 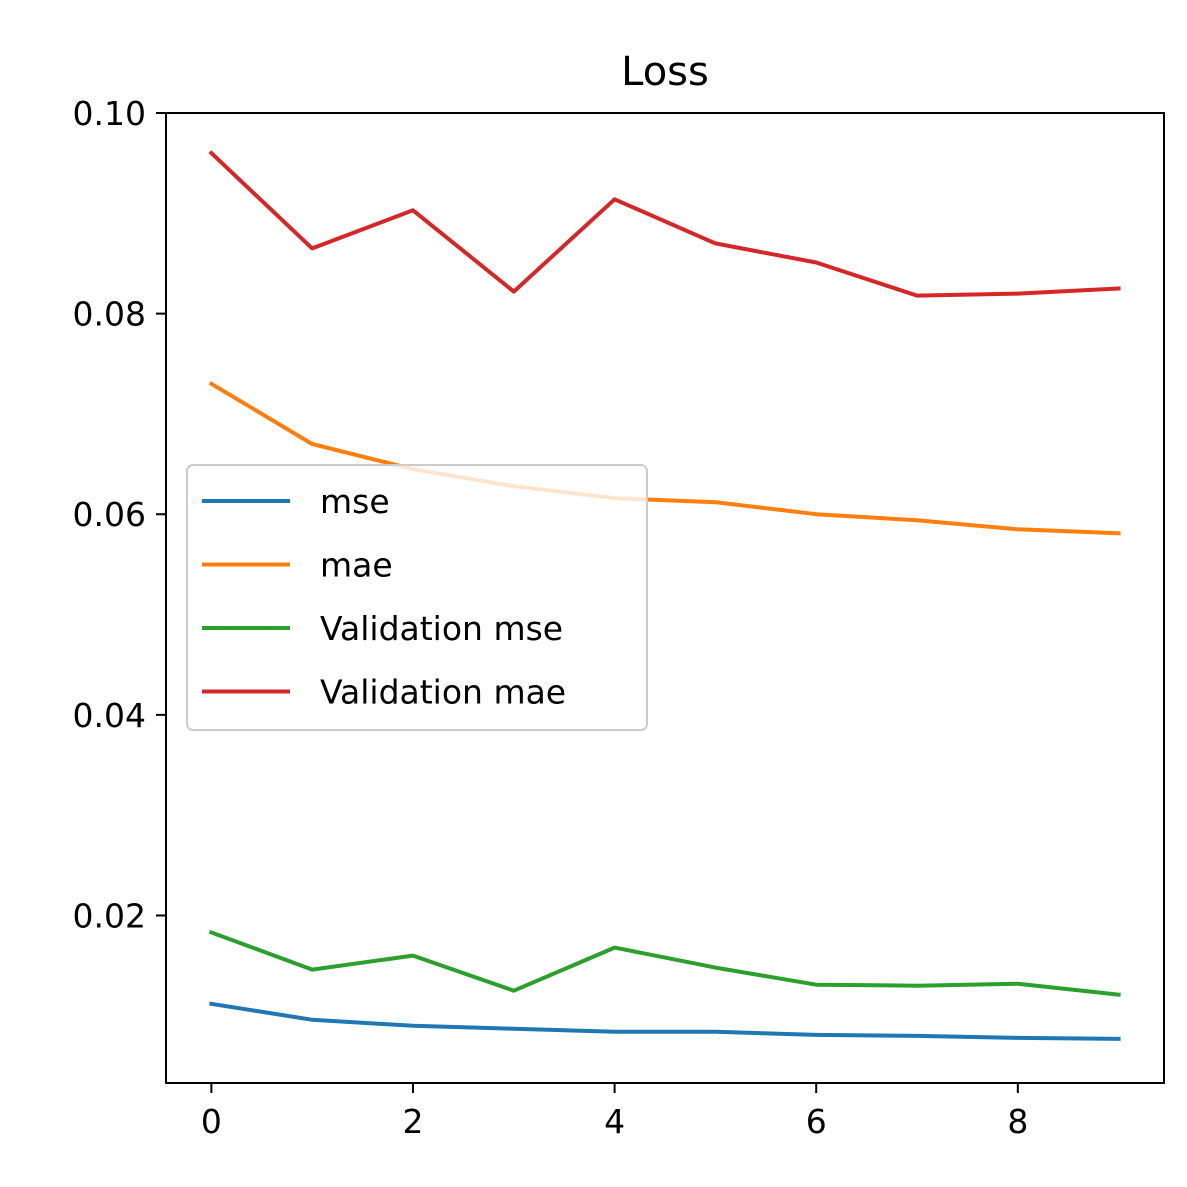 I want to click on legend-label: Validation mae, so click(x=443, y=692).